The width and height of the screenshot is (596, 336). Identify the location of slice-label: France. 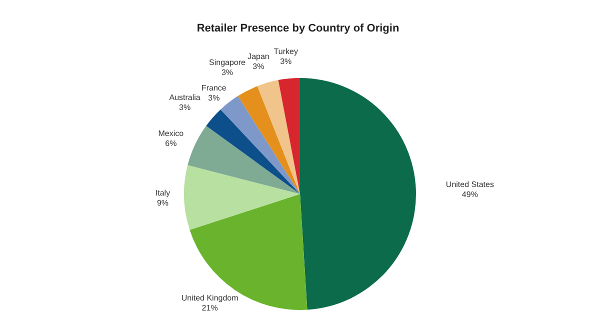
(214, 87).